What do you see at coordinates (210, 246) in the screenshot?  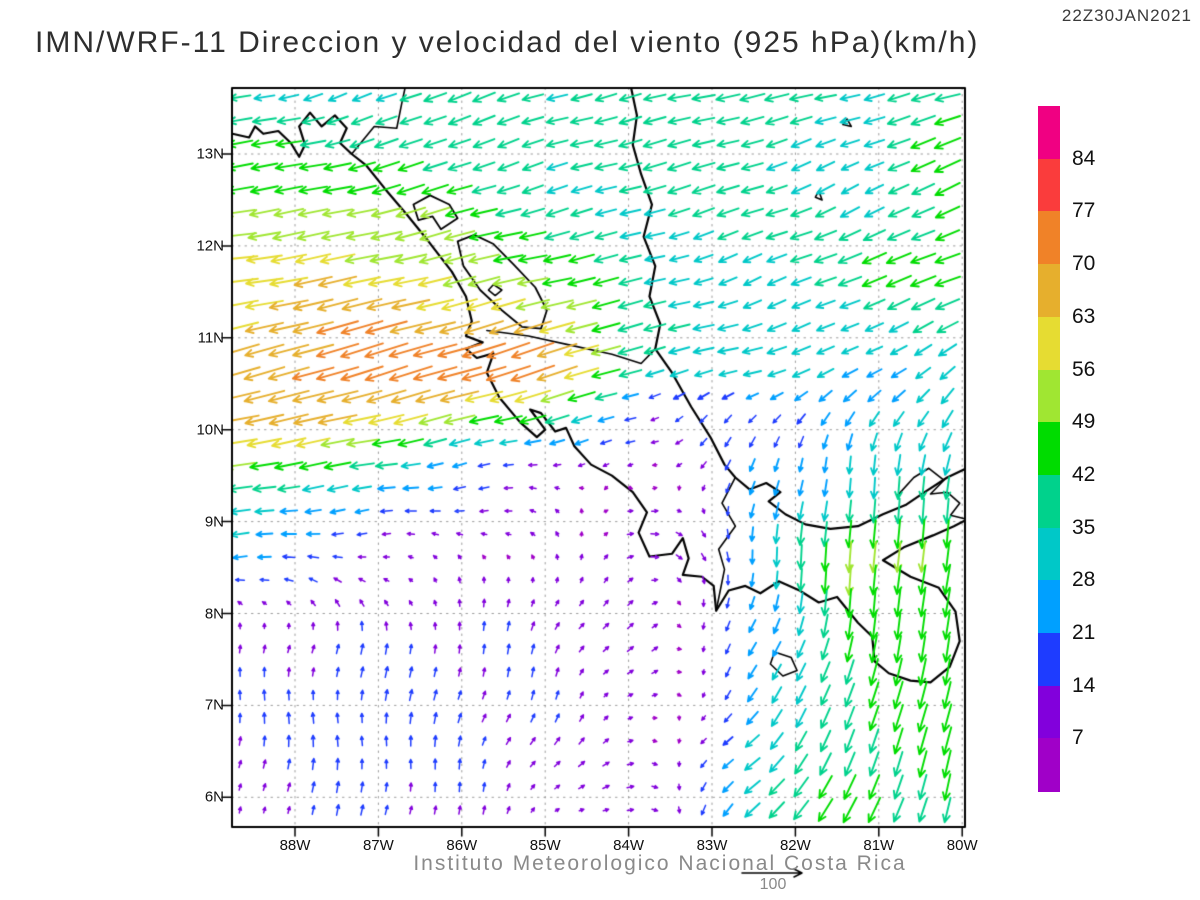 I see `lat-tick-label: 12N` at bounding box center [210, 246].